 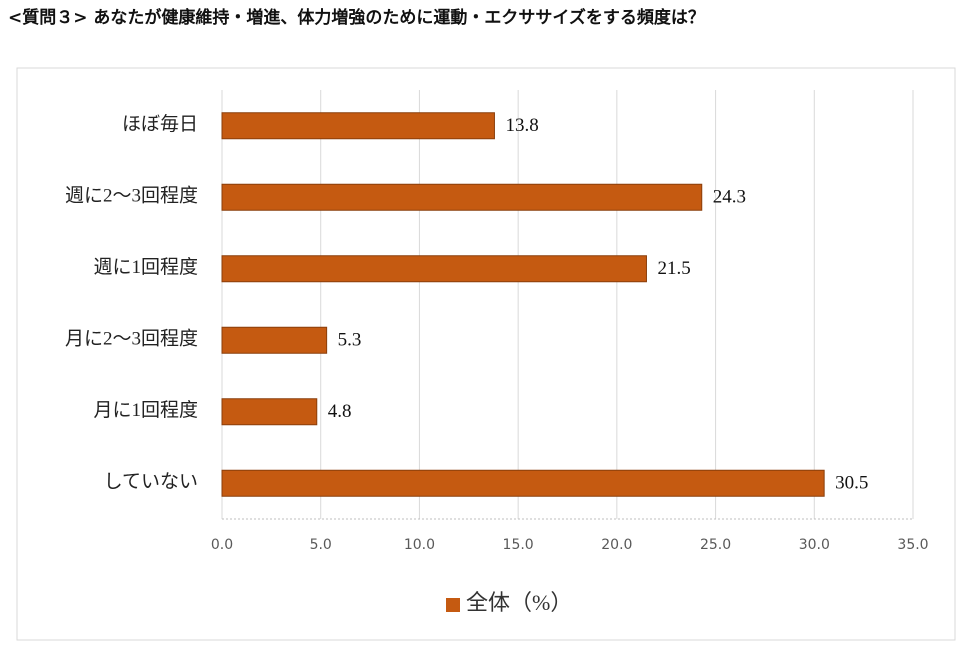 What do you see at coordinates (151, 482) in the screenshot?
I see `y-tick-label: していない` at bounding box center [151, 482].